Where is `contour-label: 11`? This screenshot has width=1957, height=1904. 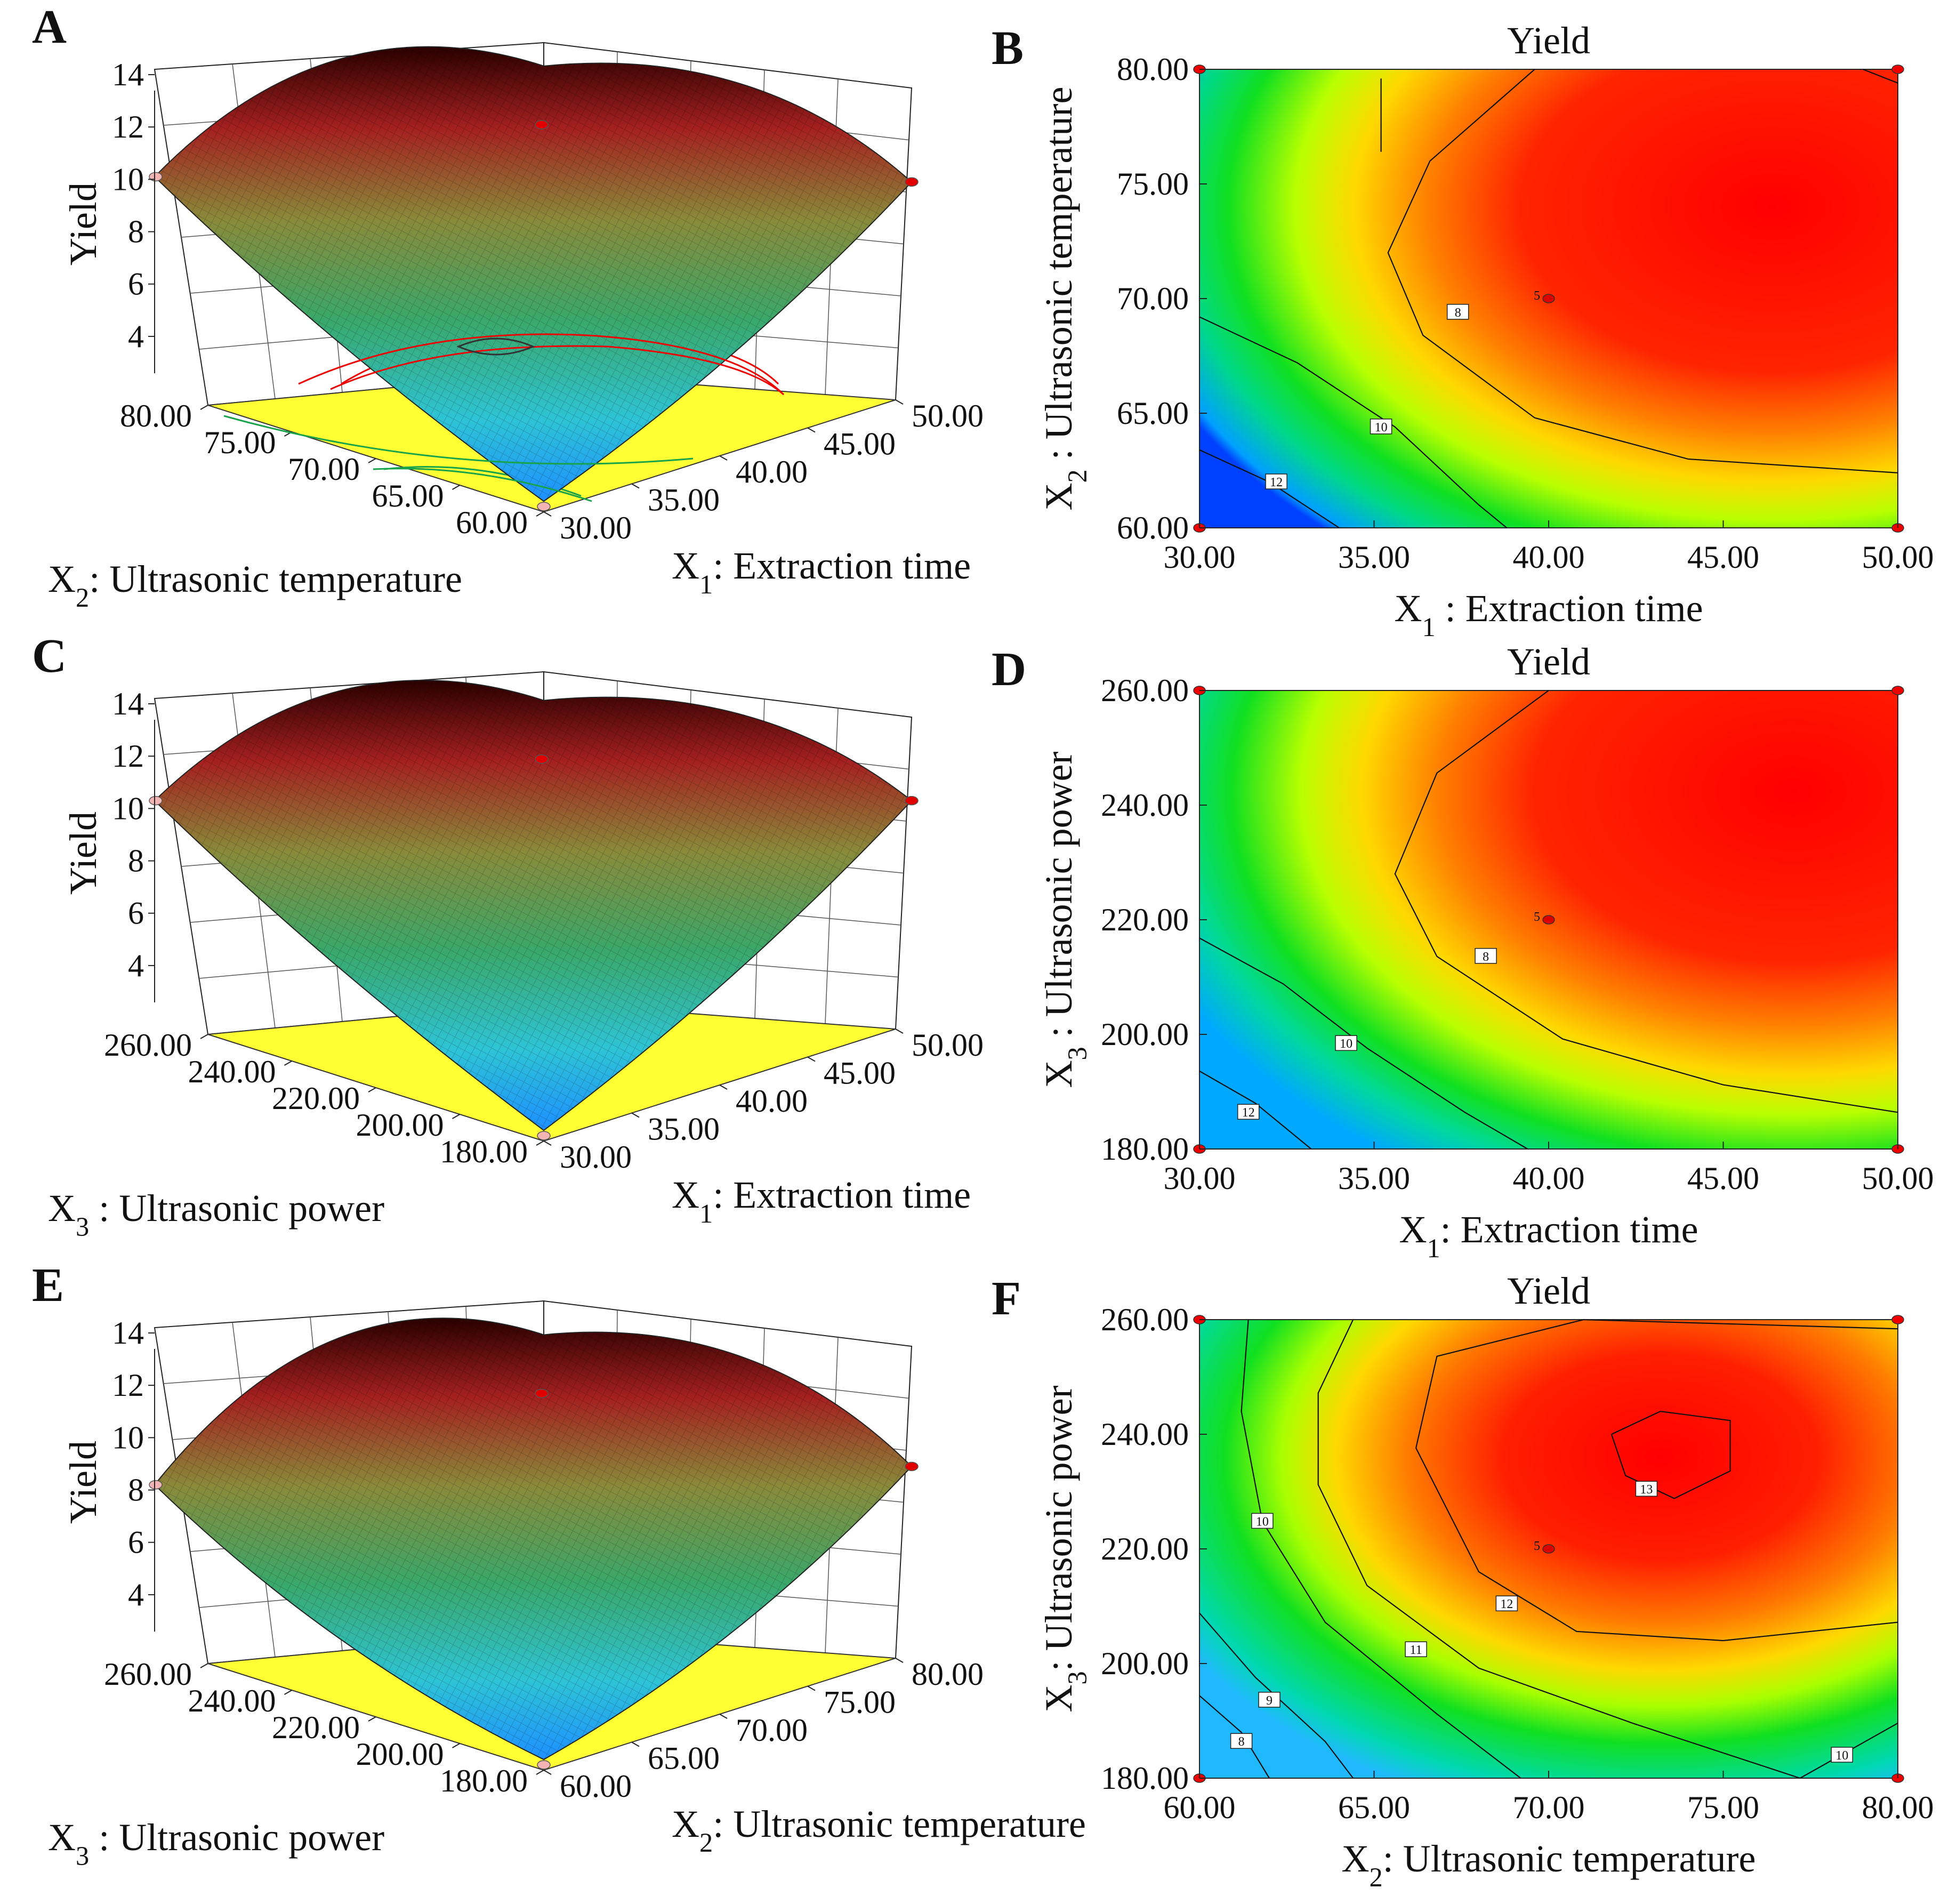
contour-label: 11 is located at coordinates (1416, 1650).